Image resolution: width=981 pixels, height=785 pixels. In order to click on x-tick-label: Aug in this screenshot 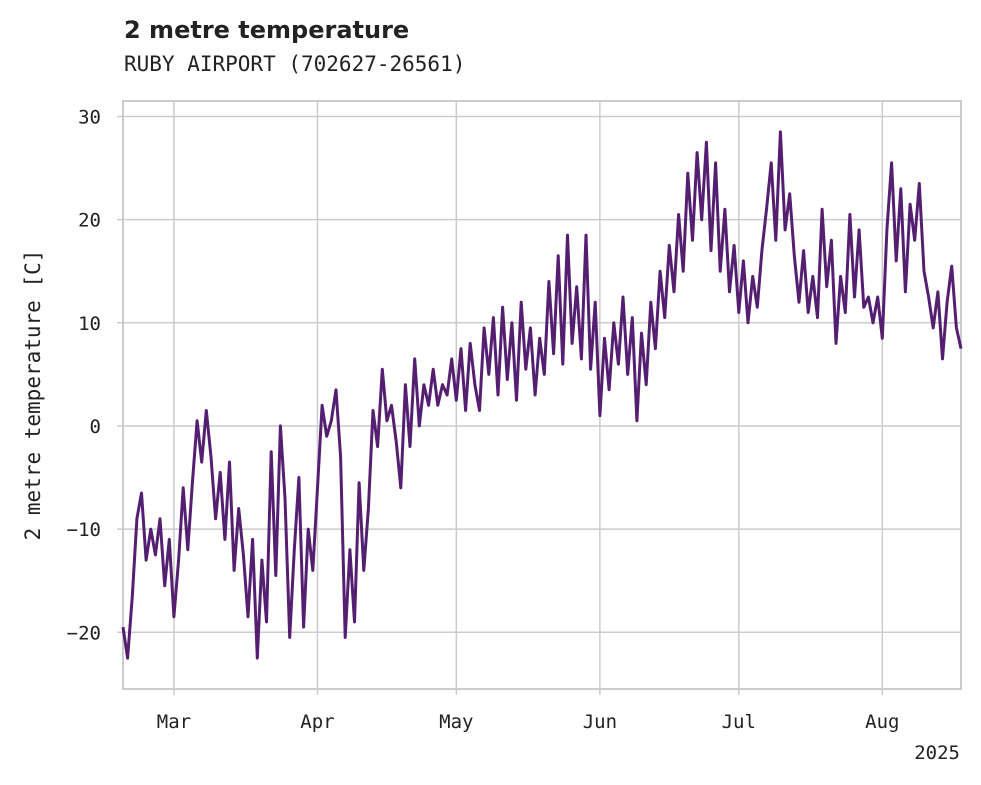, I will do `click(882, 722)`.